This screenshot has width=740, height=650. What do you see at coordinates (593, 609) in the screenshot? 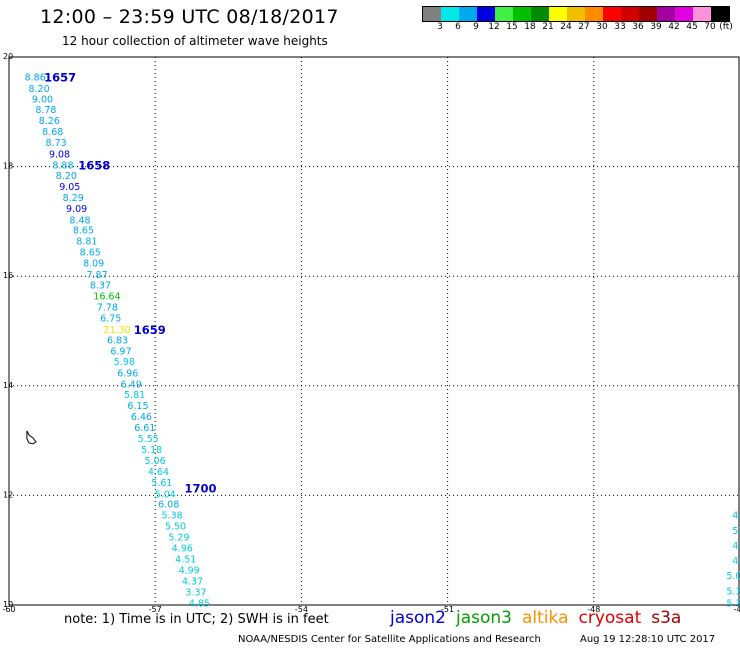
I see `x-tick-label: -48` at bounding box center [593, 609].